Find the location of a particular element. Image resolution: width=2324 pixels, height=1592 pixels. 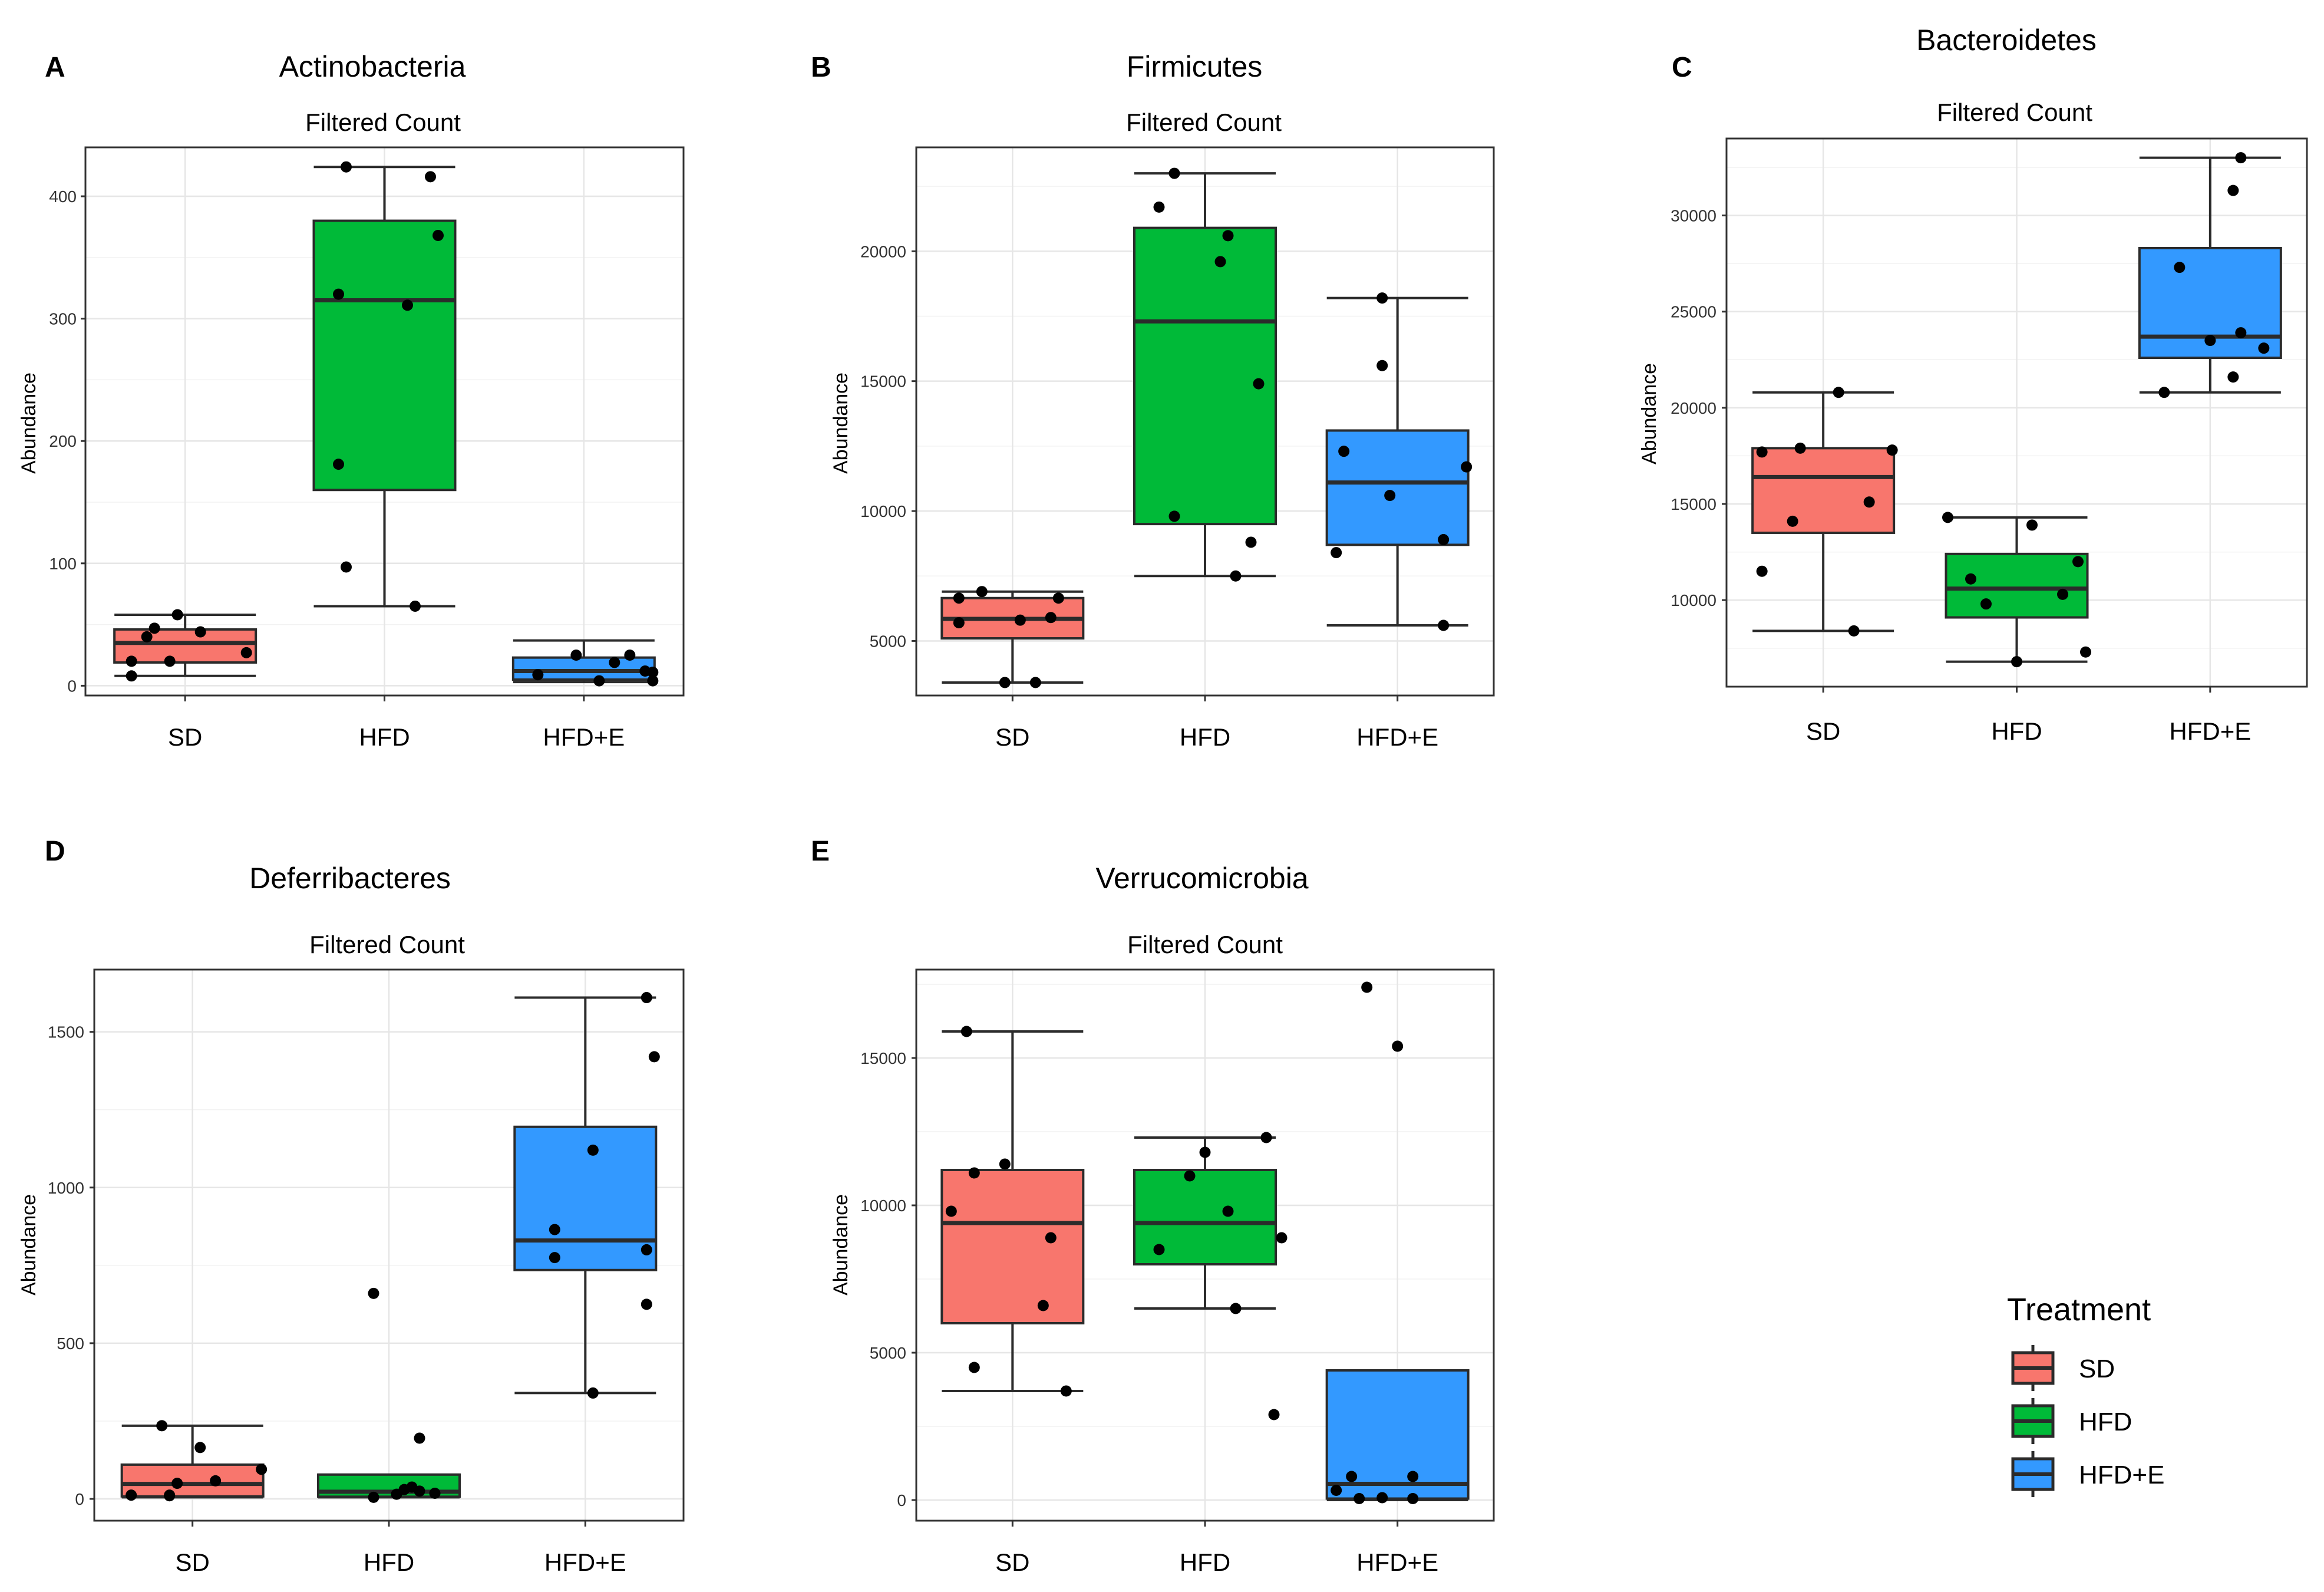

panel-letter: A is located at coordinates (55, 67).